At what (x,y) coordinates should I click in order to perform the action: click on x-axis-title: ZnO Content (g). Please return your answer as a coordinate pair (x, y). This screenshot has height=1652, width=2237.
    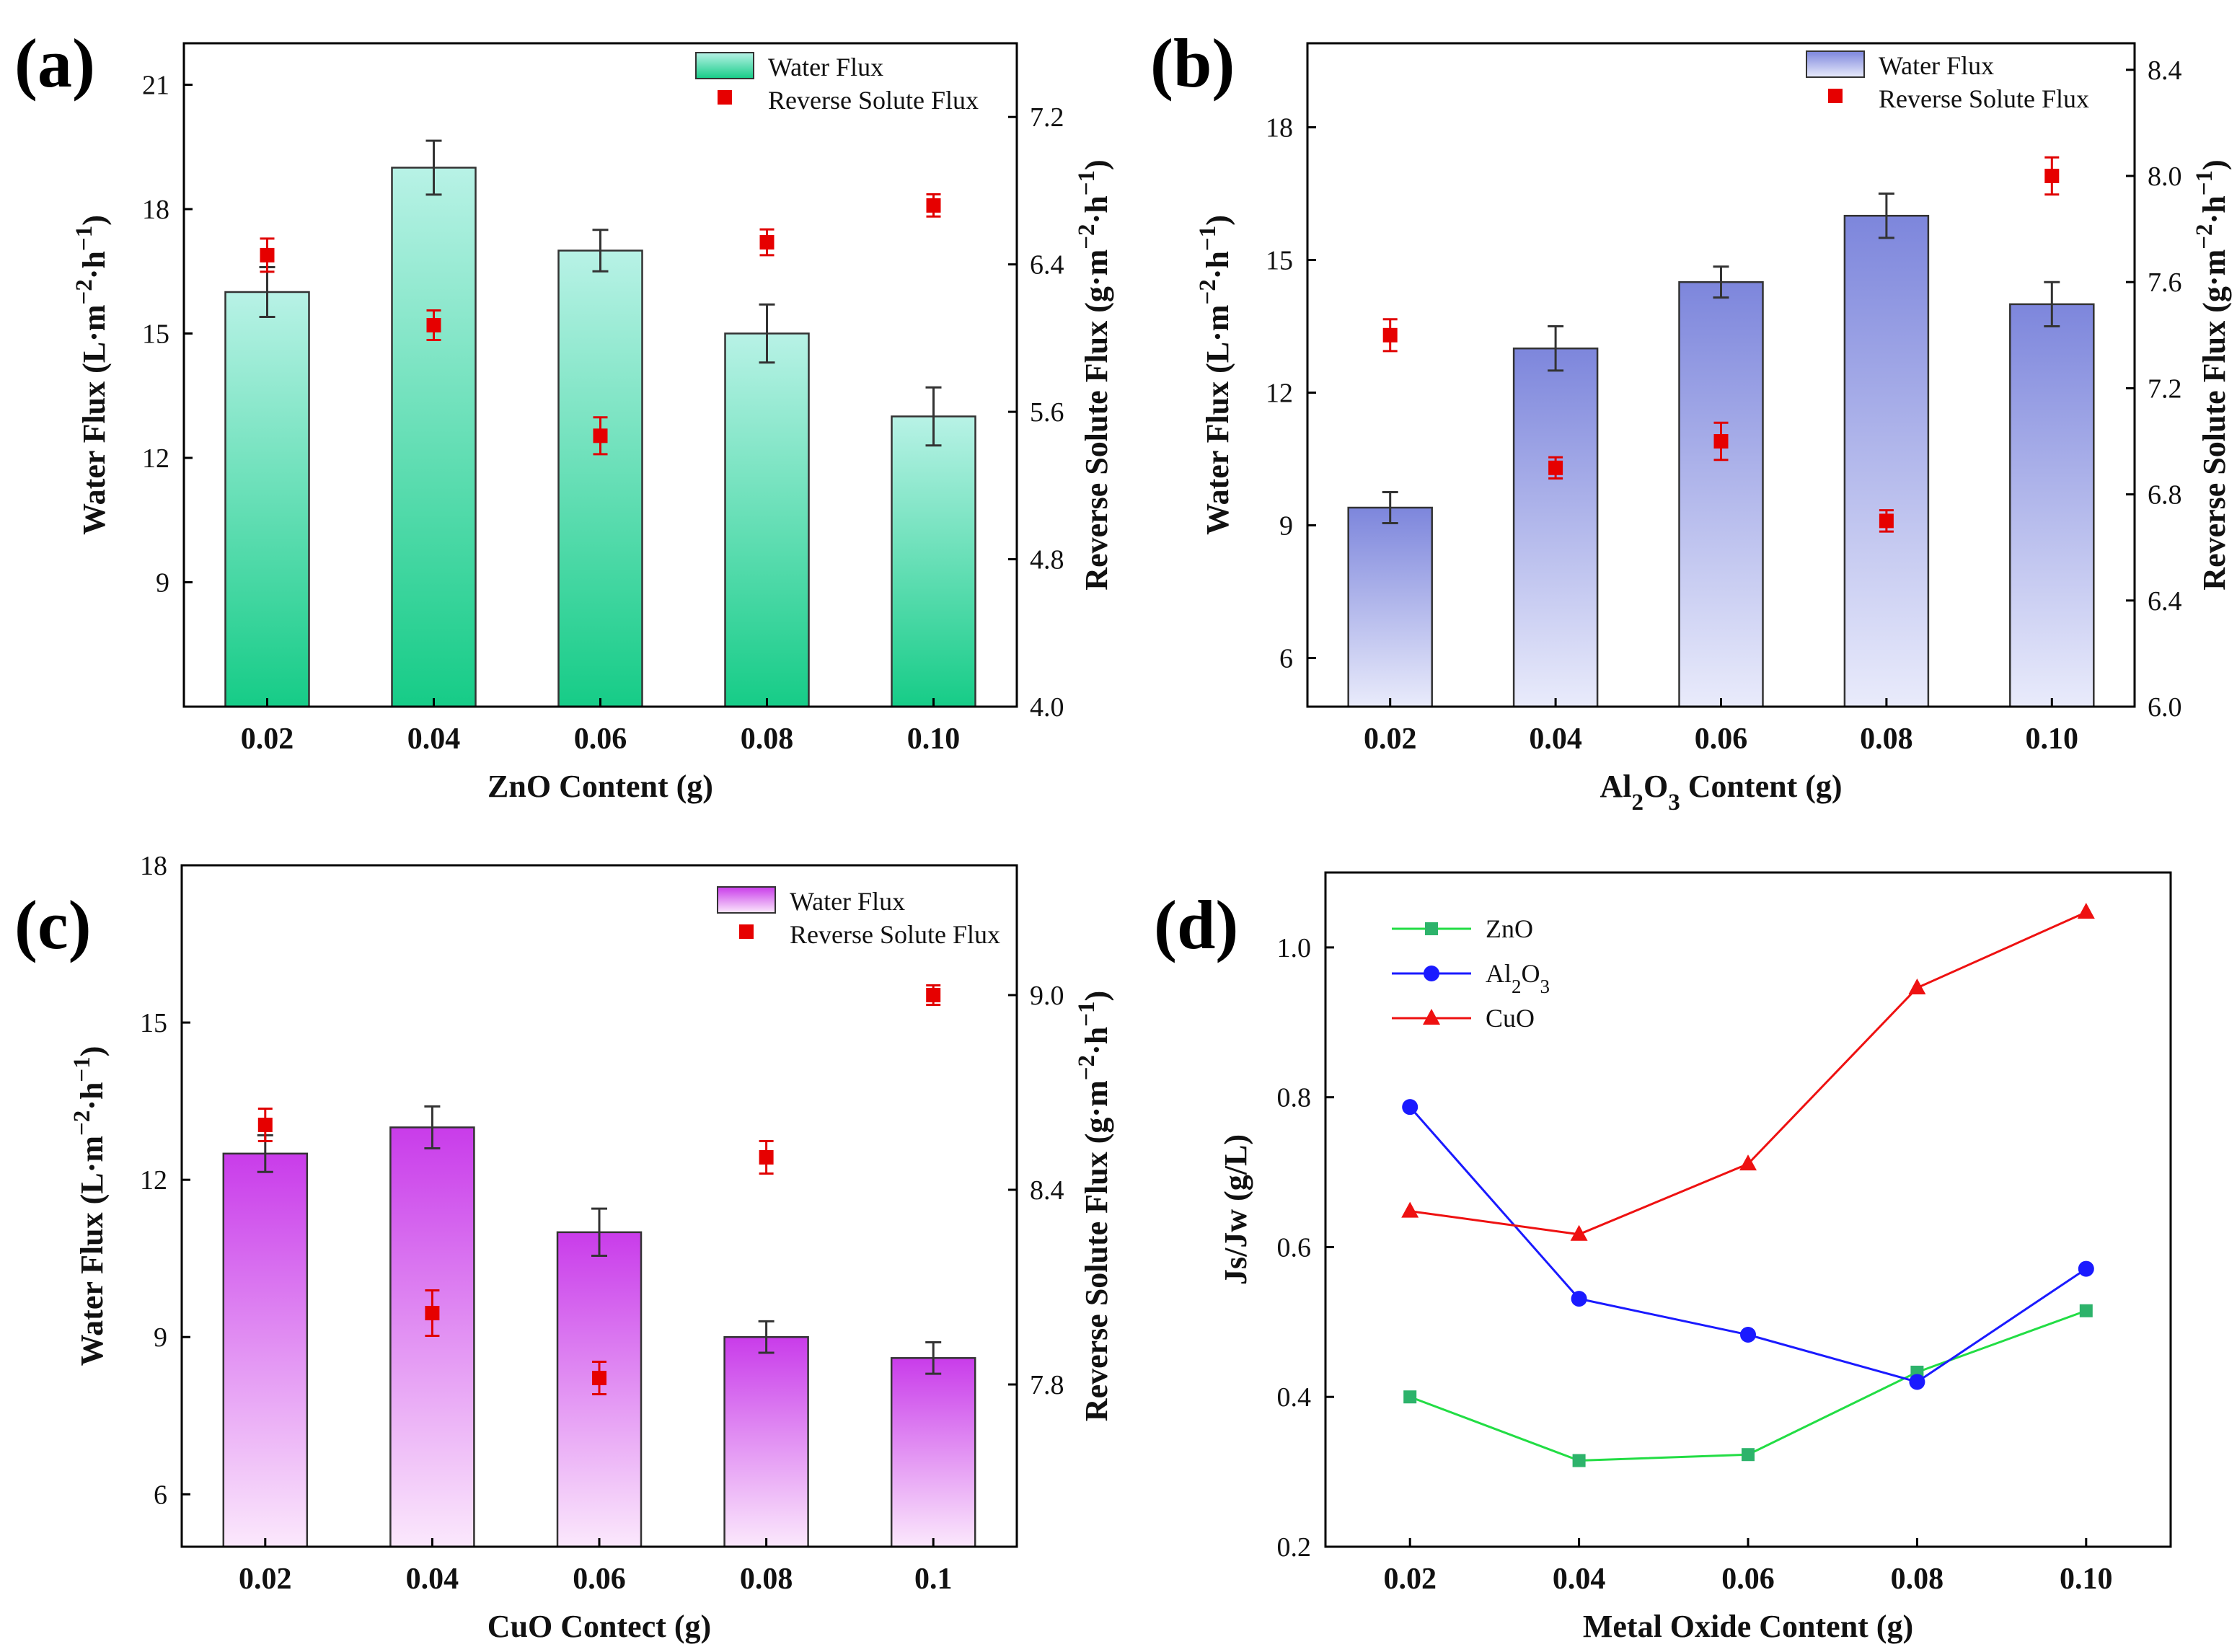
    Looking at the image, I should click on (600, 786).